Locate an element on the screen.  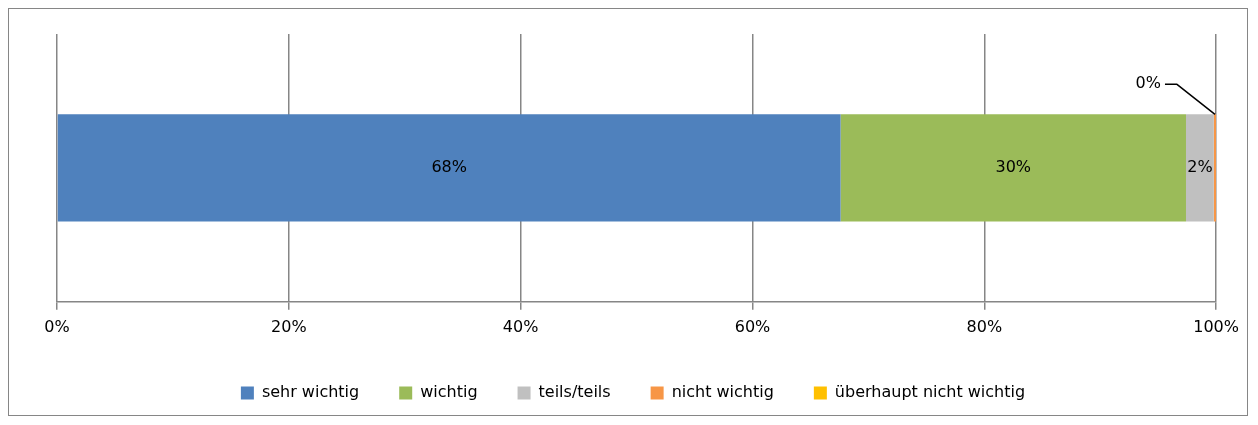
x-tick-label: 100% is located at coordinates (1216, 326).